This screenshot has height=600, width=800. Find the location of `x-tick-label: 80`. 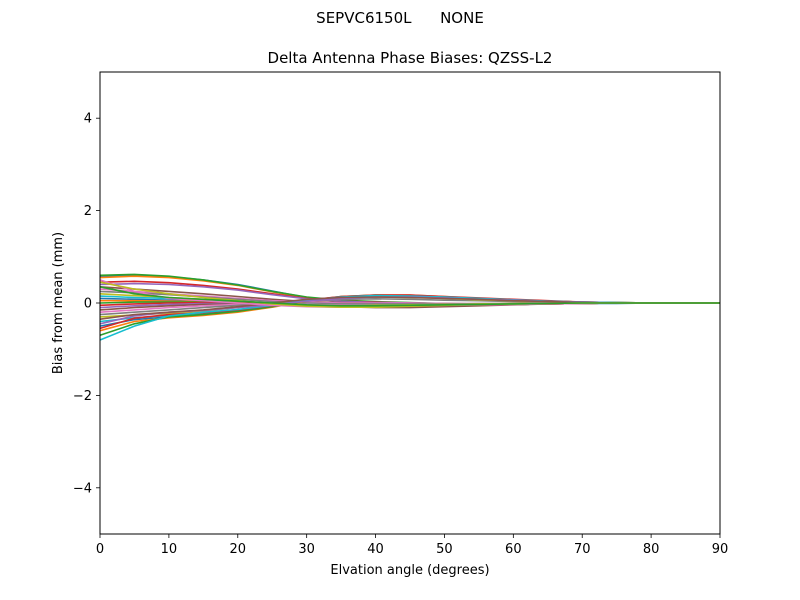

x-tick-label: 80 is located at coordinates (651, 549).